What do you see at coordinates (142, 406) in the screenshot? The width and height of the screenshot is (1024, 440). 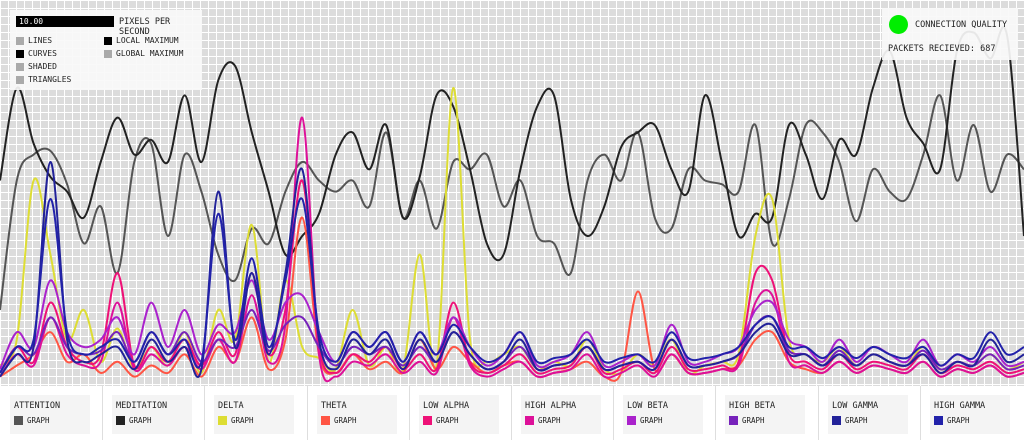 I see `channel-name: MEDITATION` at bounding box center [142, 406].